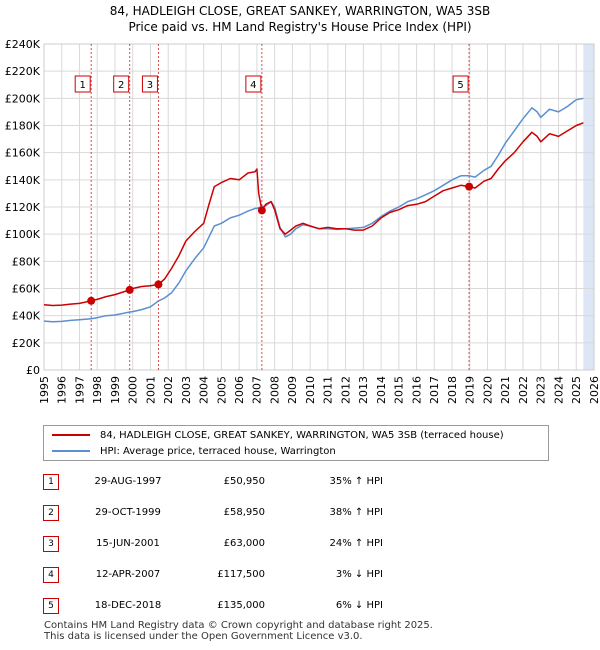 This screenshot has width=600, height=650. I want to click on sale-number-badge: 3, so click(51, 544).